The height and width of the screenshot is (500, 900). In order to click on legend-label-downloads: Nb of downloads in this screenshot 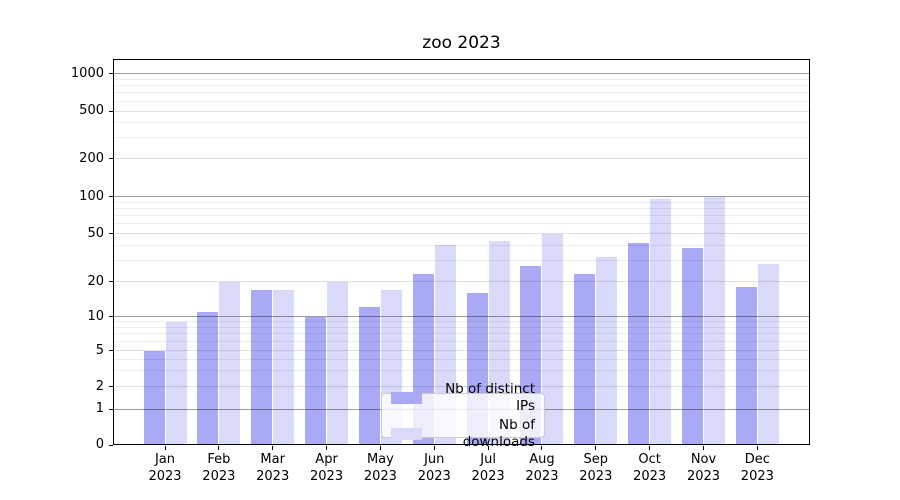, I will do `click(498, 433)`.